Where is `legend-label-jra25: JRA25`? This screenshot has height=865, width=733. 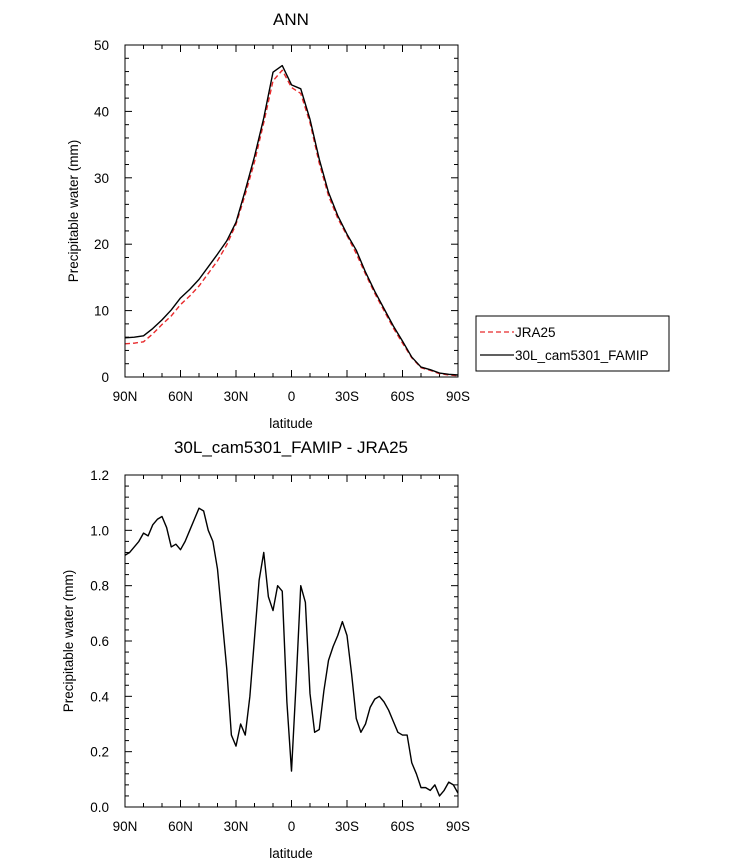 legend-label-jra25: JRA25 is located at coordinates (535, 332).